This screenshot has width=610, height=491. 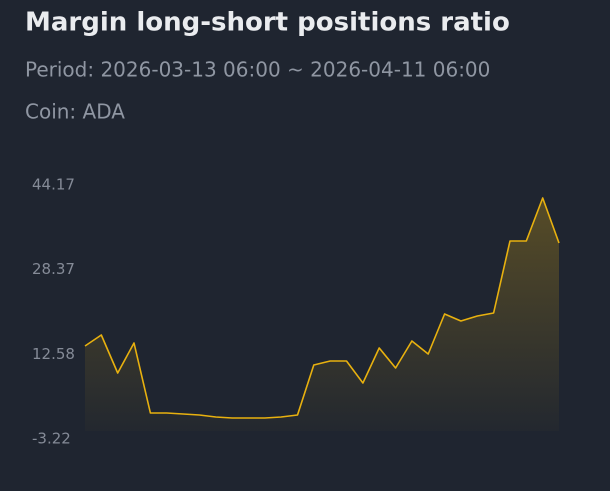 I want to click on chart-title: Margin long-short positions ratio, so click(x=267, y=23).